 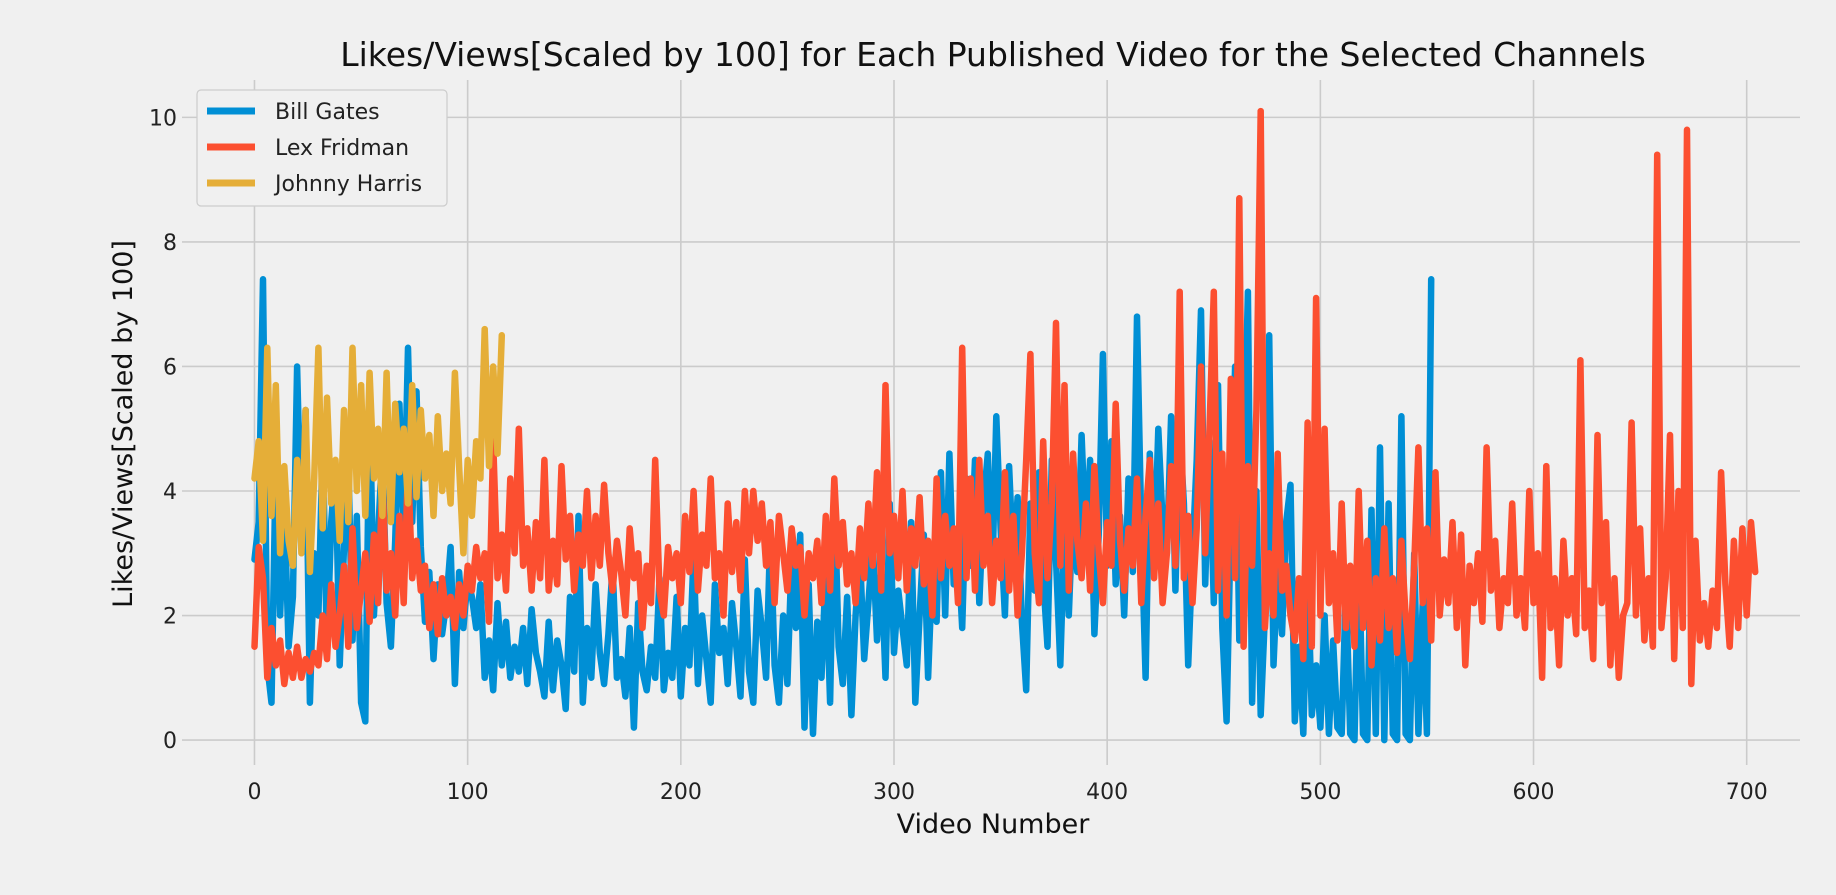 What do you see at coordinates (681, 792) in the screenshot?
I see `x-tick-label: 200` at bounding box center [681, 792].